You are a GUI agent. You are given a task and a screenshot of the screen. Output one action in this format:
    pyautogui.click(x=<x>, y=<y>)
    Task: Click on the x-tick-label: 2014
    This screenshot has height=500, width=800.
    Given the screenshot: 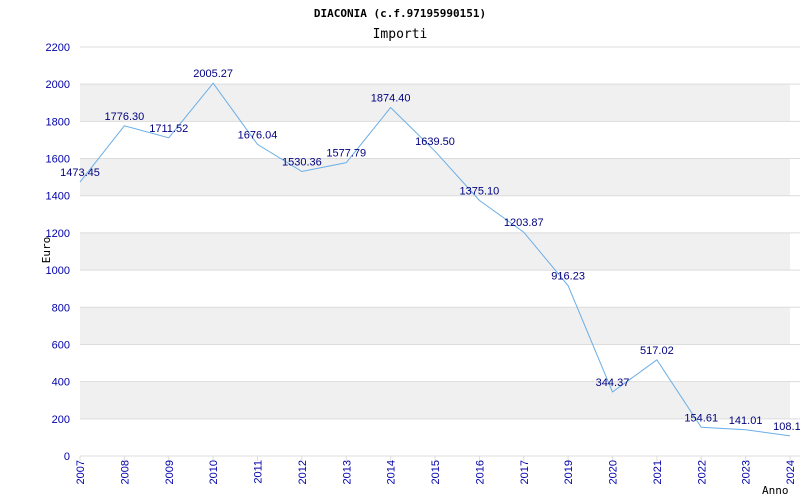 What is the action you would take?
    pyautogui.click(x=392, y=472)
    